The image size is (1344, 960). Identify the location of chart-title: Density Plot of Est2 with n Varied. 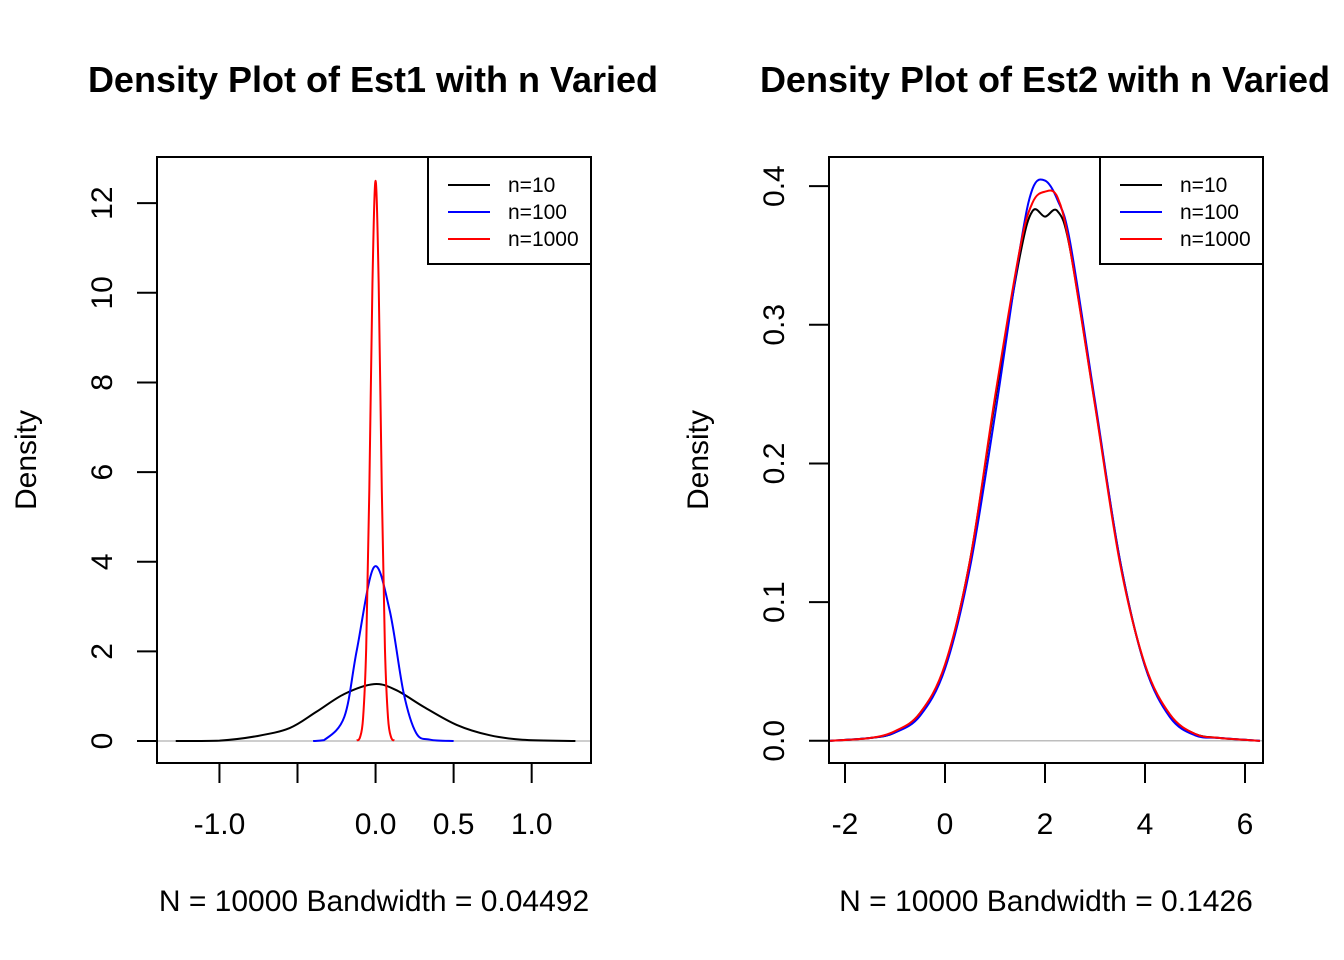
(1045, 79).